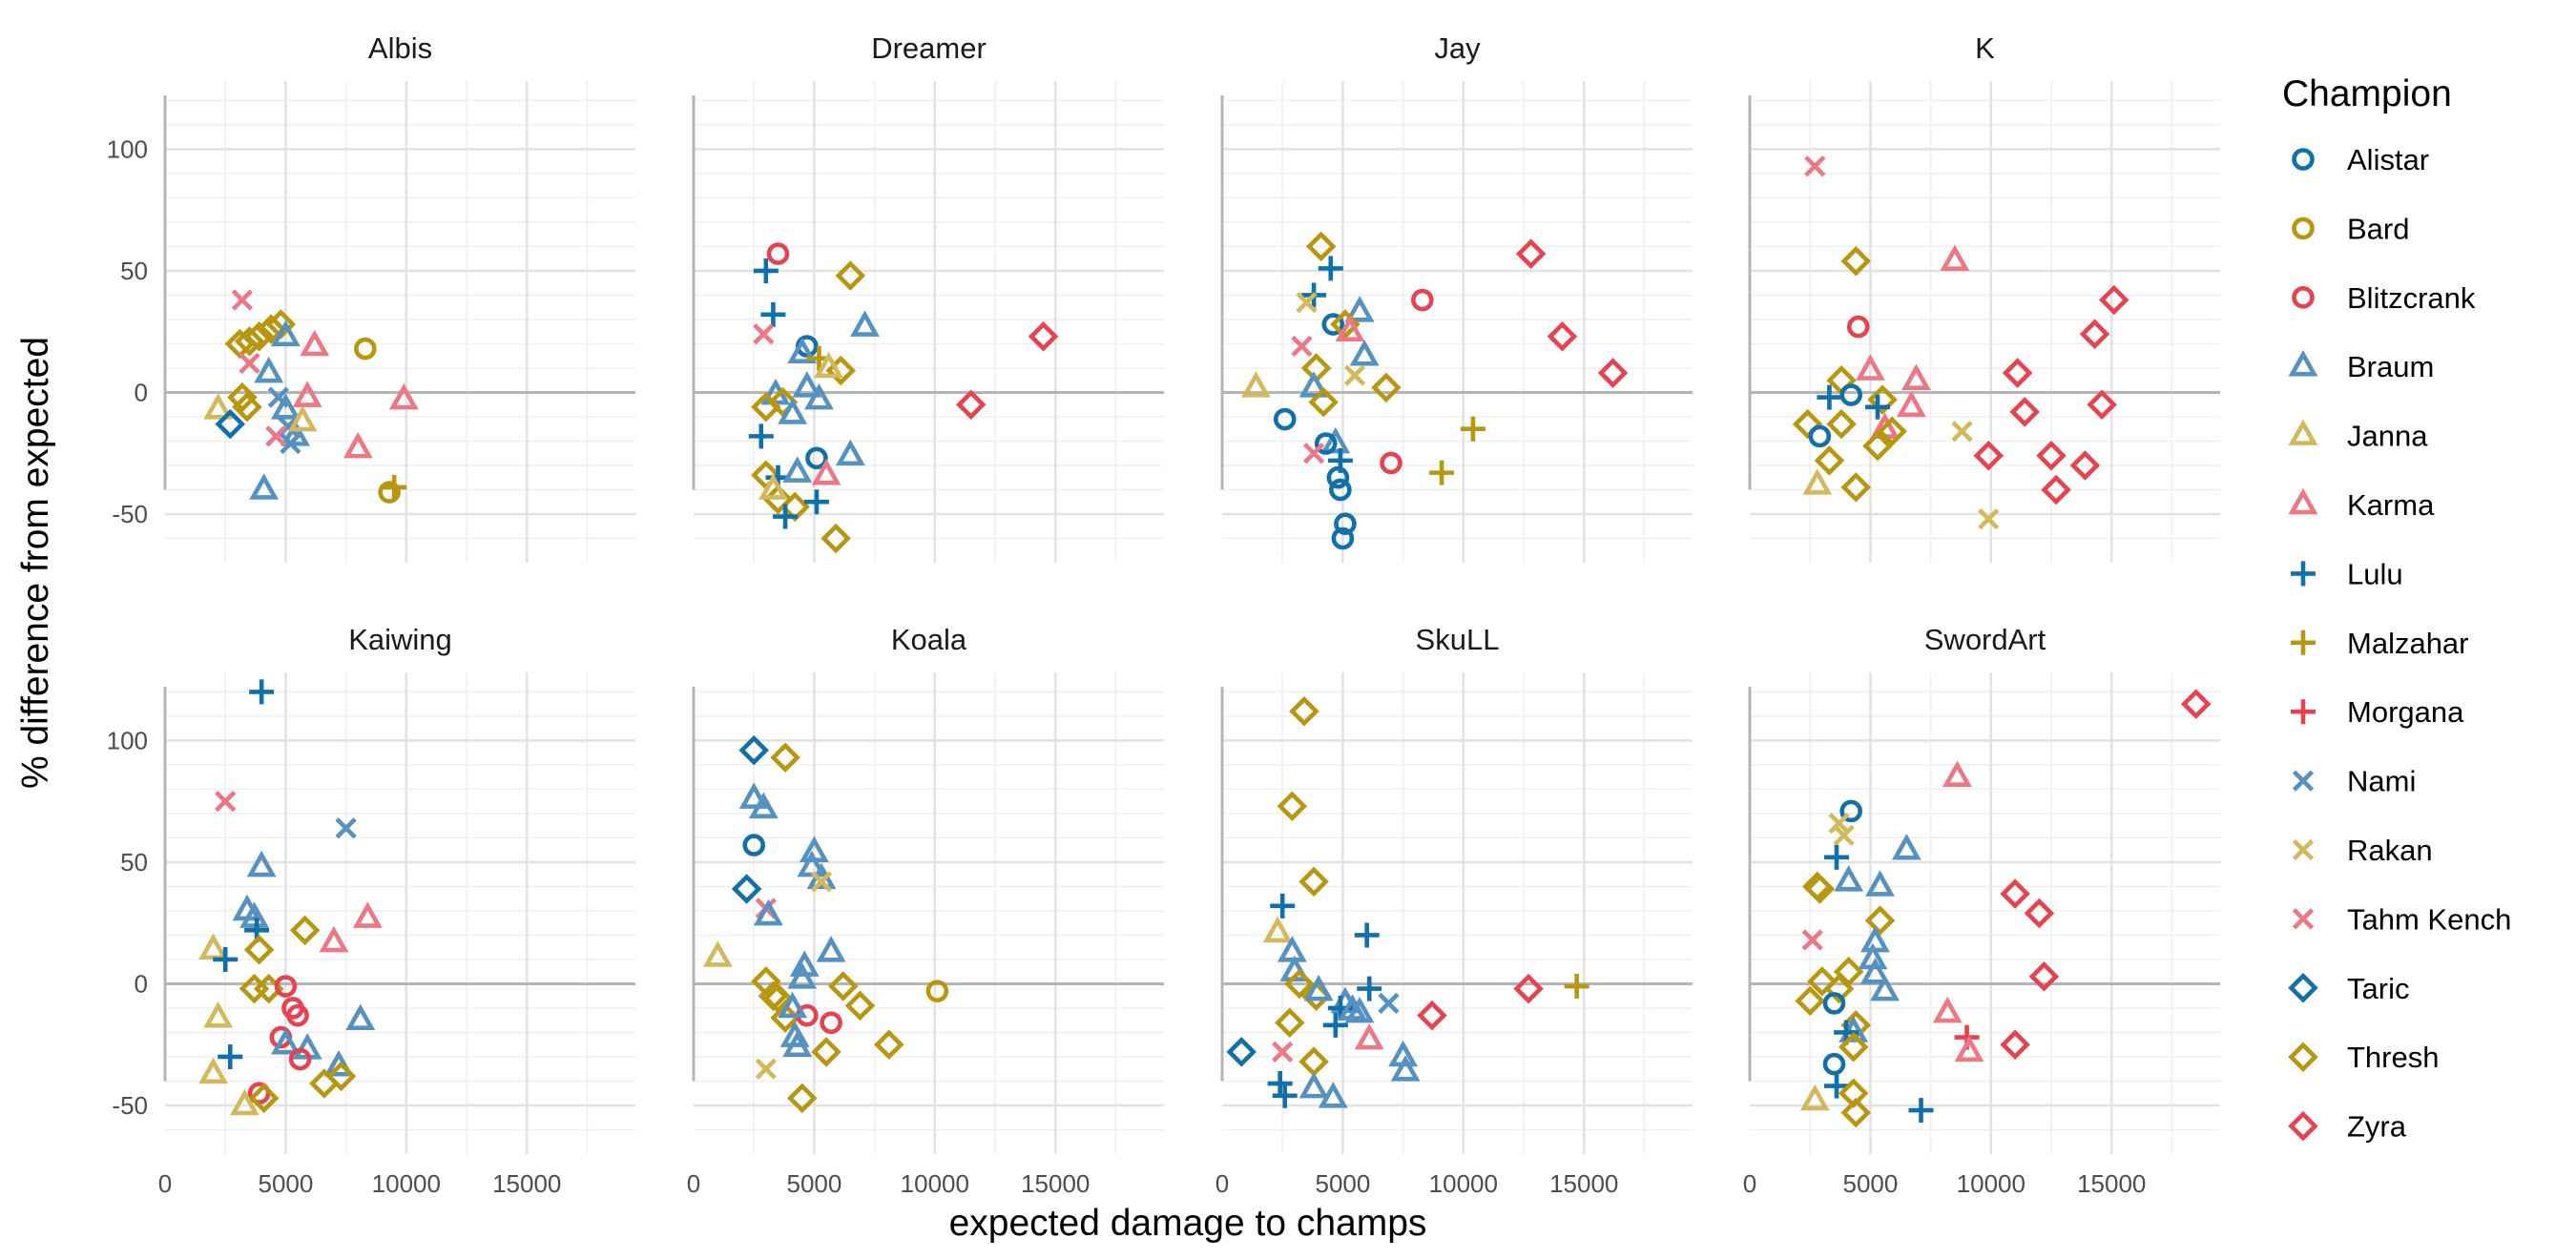 The height and width of the screenshot is (1259, 2576). What do you see at coordinates (2347, 1127) in the screenshot?
I see `legend-item-zyra: Zyra` at bounding box center [2347, 1127].